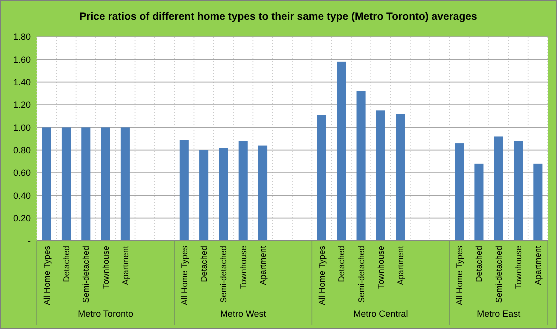  Describe the element at coordinates (279, 17) in the screenshot. I see `chart-title: Price ratios of different home types to their same type (Metro Toronto) averages` at that location.